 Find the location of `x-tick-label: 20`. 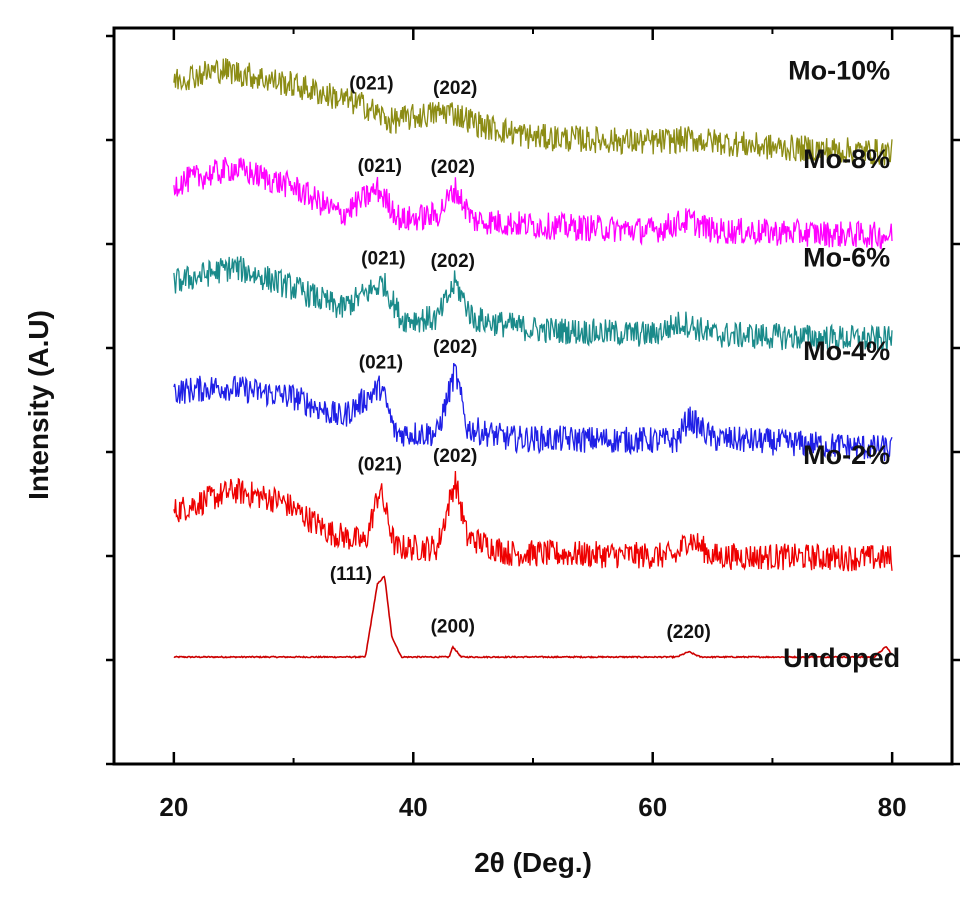

x-tick-label: 20 is located at coordinates (173, 807).